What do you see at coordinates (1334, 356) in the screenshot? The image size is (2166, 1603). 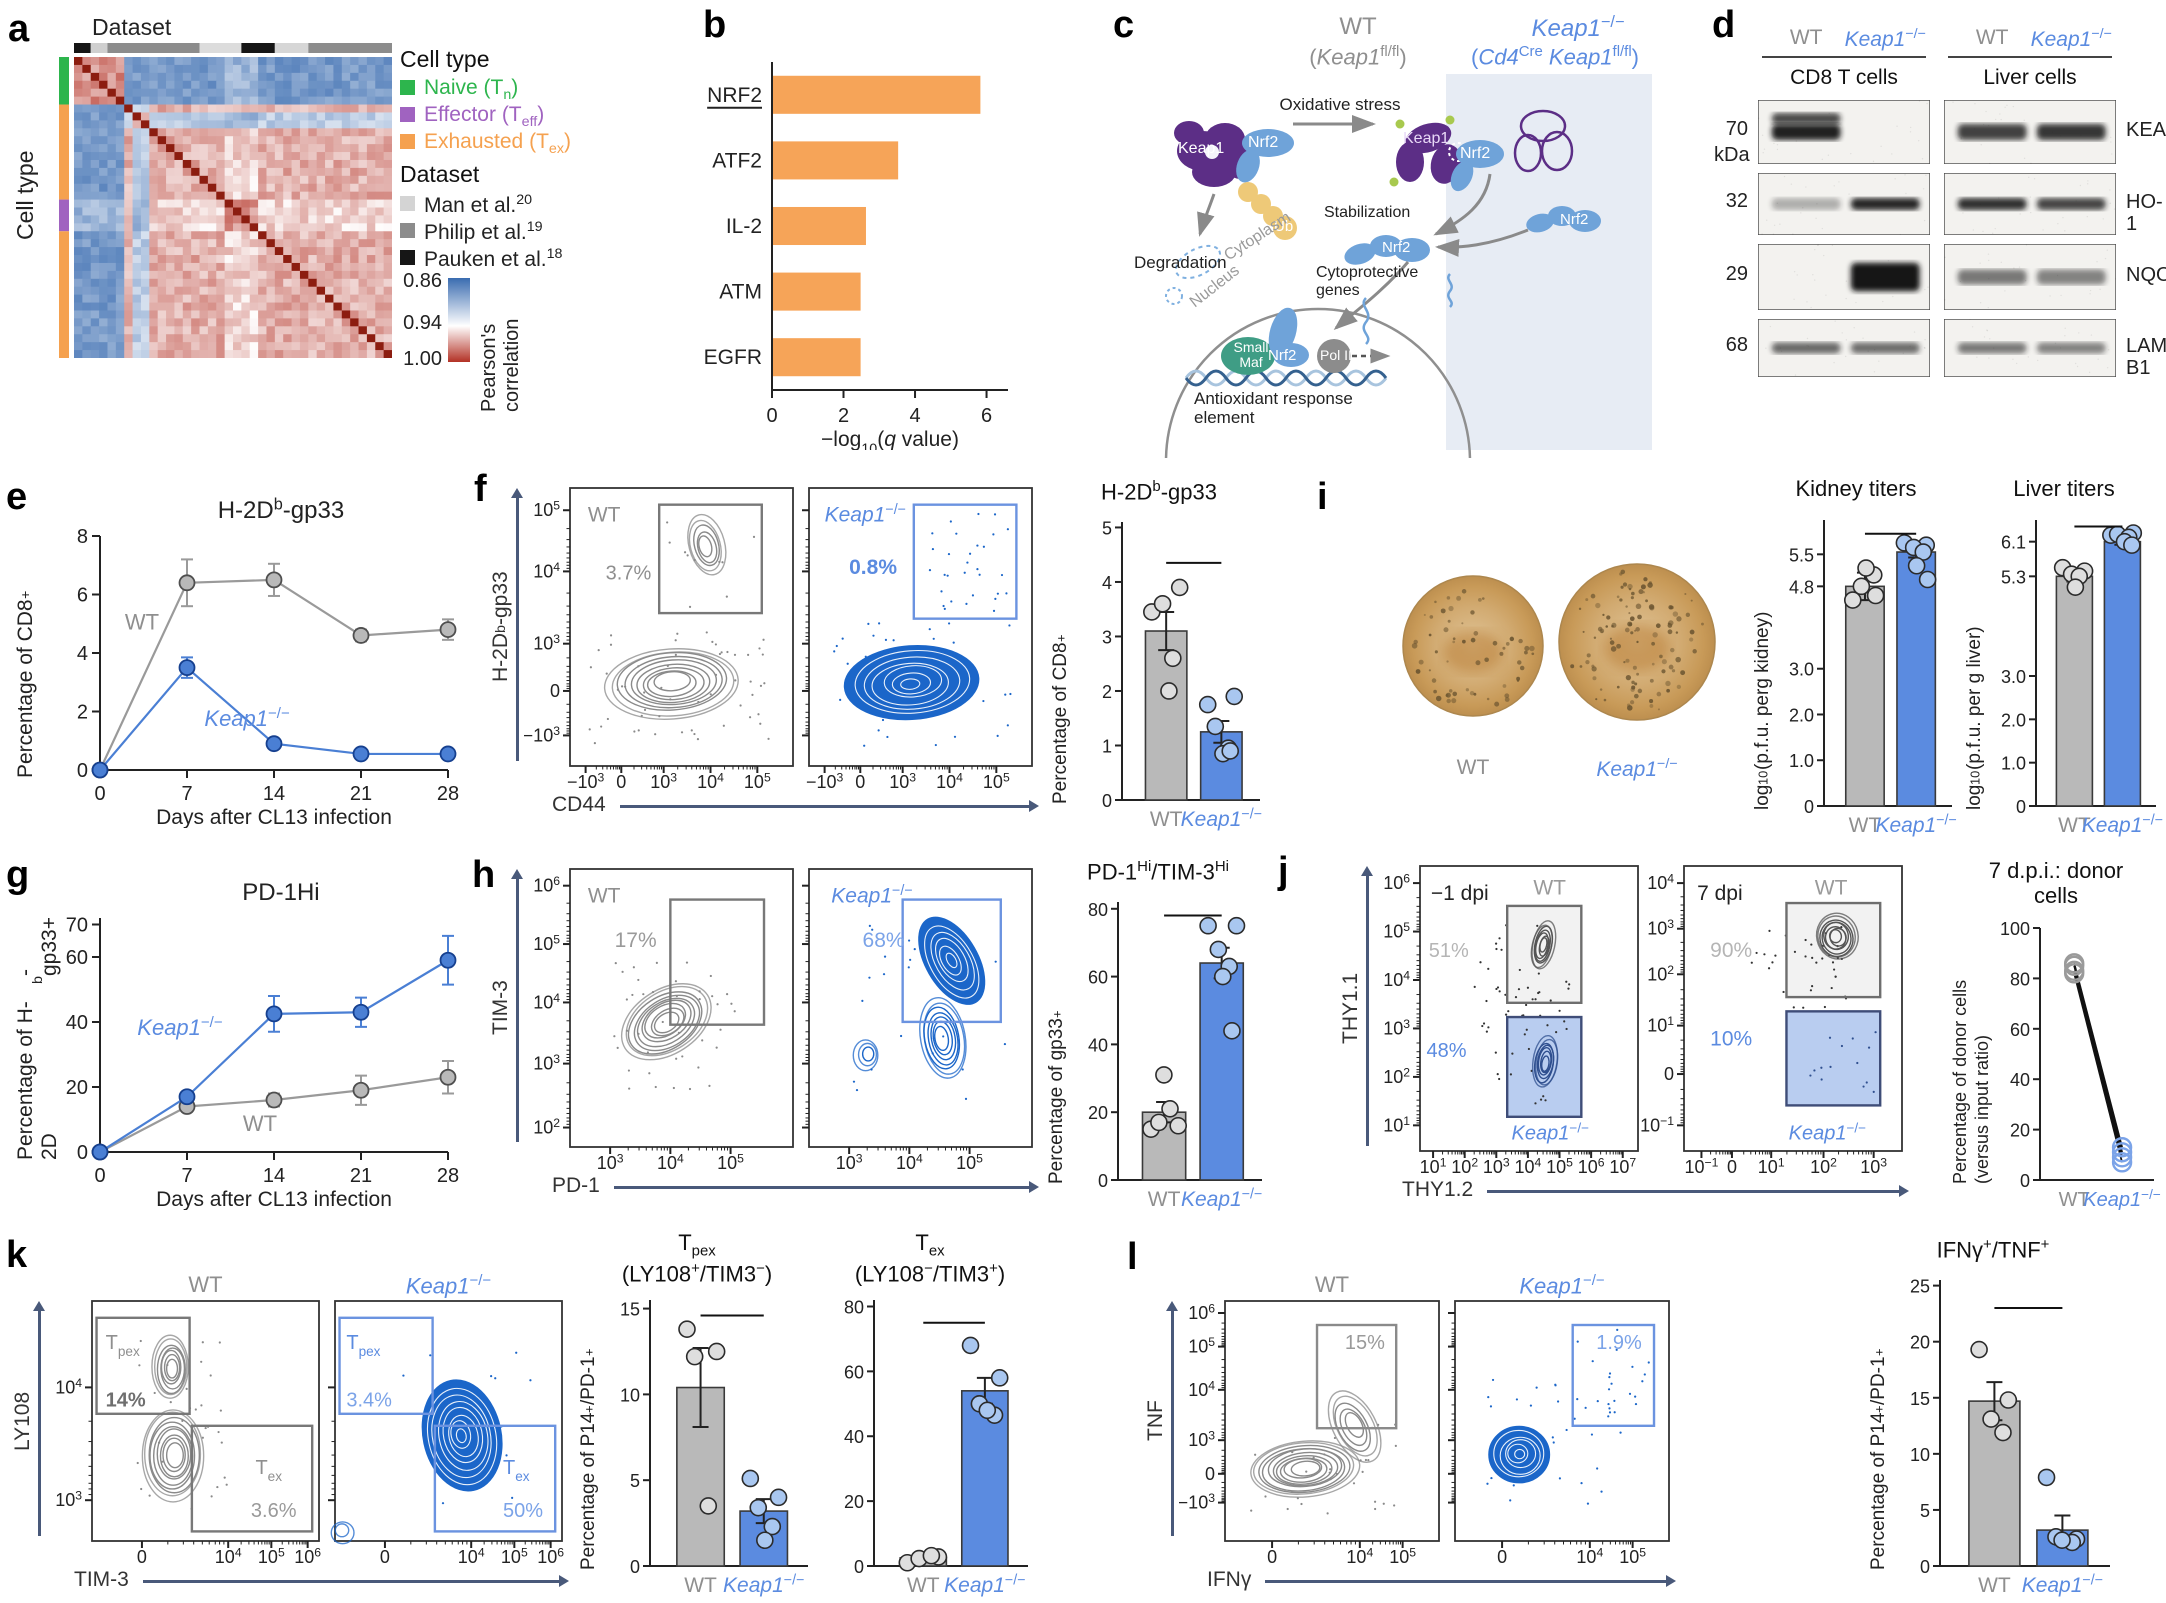 I see `pol2-shape` at bounding box center [1334, 356].